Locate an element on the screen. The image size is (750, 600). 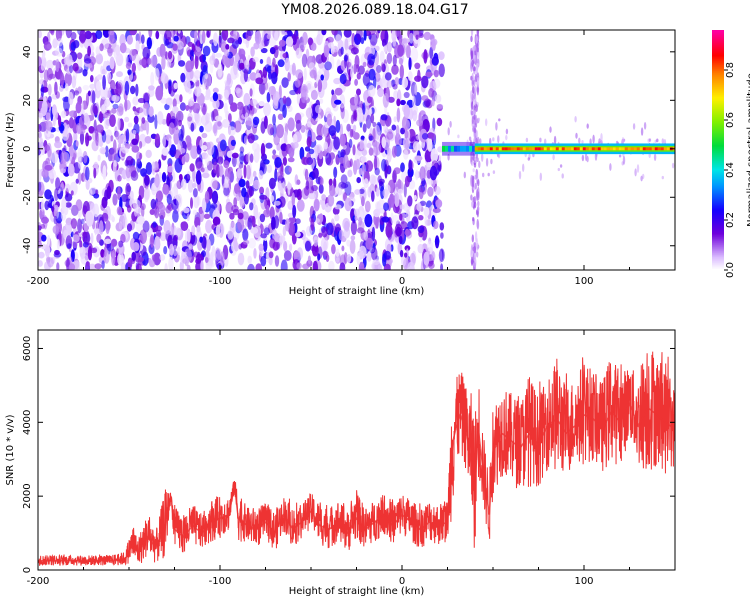
colorbar-tick-label: 0.8 is located at coordinates (730, 70).